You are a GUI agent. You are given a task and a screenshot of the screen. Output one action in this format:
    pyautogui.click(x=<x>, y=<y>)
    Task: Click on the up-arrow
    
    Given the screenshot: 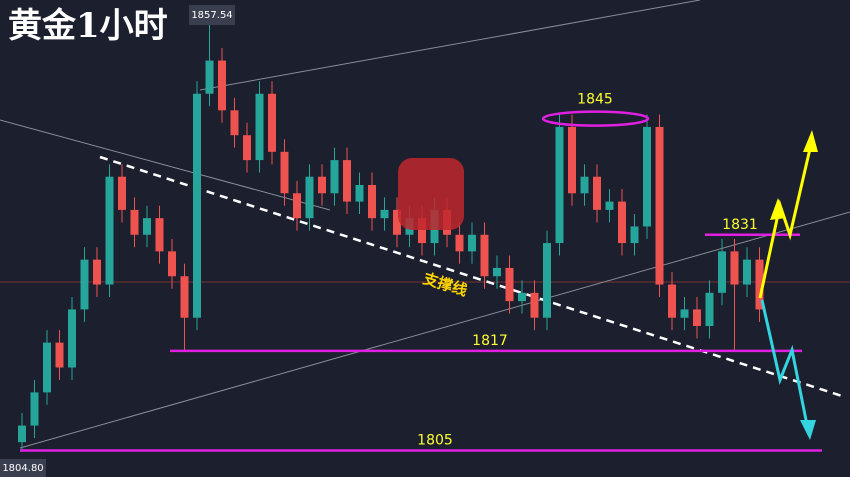 What is the action you would take?
    pyautogui.click(x=786, y=219)
    